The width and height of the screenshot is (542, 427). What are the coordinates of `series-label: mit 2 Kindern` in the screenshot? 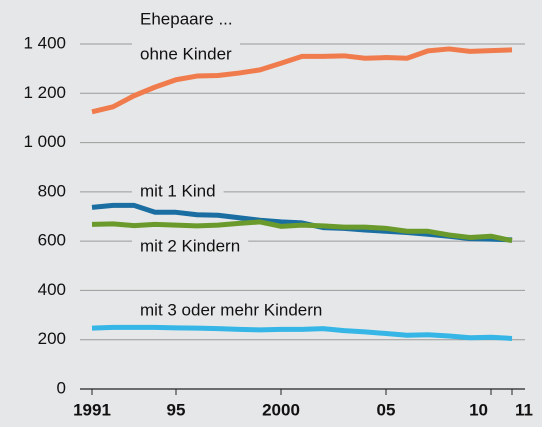 It's located at (190, 245).